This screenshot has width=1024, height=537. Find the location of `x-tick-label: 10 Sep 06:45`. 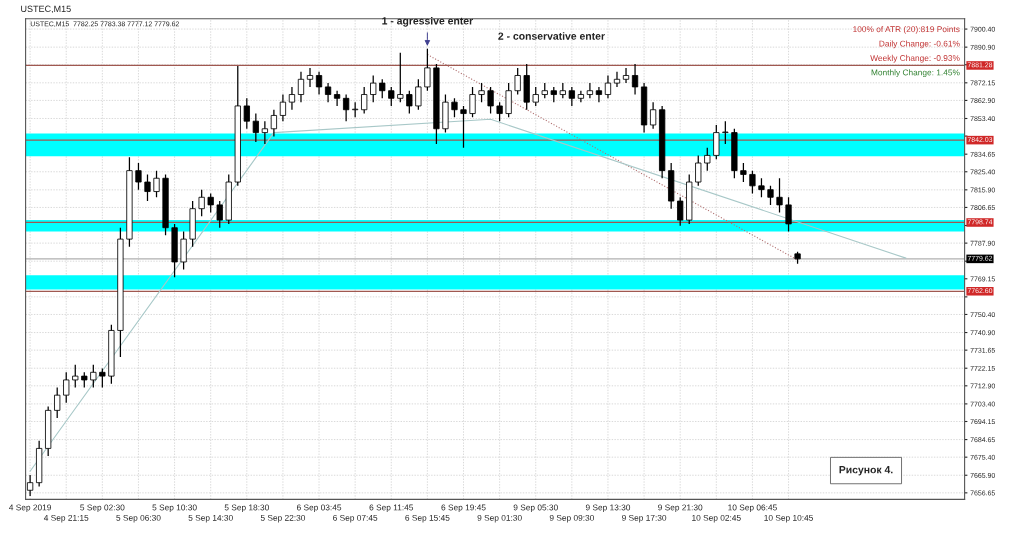

x-tick-label: 10 Sep 06:45 is located at coordinates (752, 508).